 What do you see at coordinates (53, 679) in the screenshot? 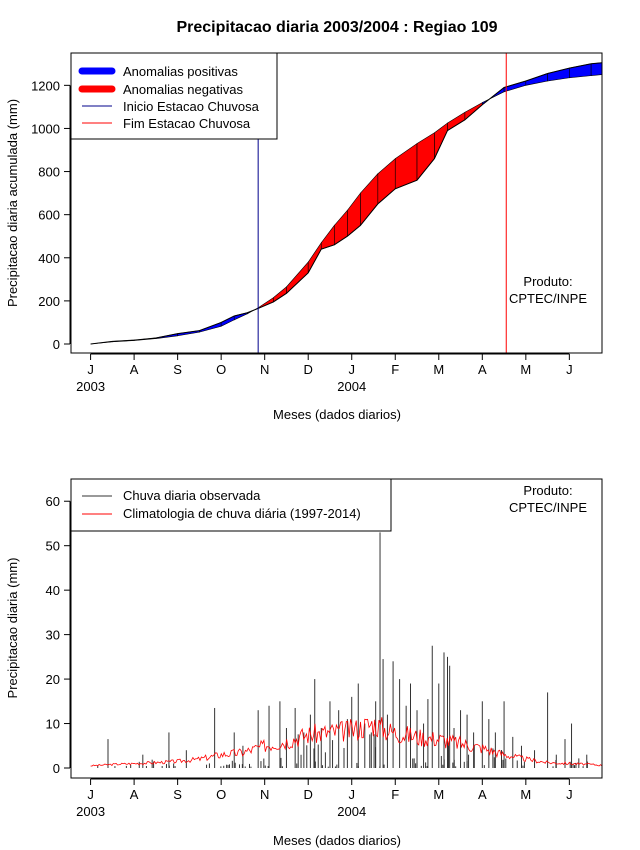
I see `bottom-y-tick-label: 20` at bounding box center [53, 679].